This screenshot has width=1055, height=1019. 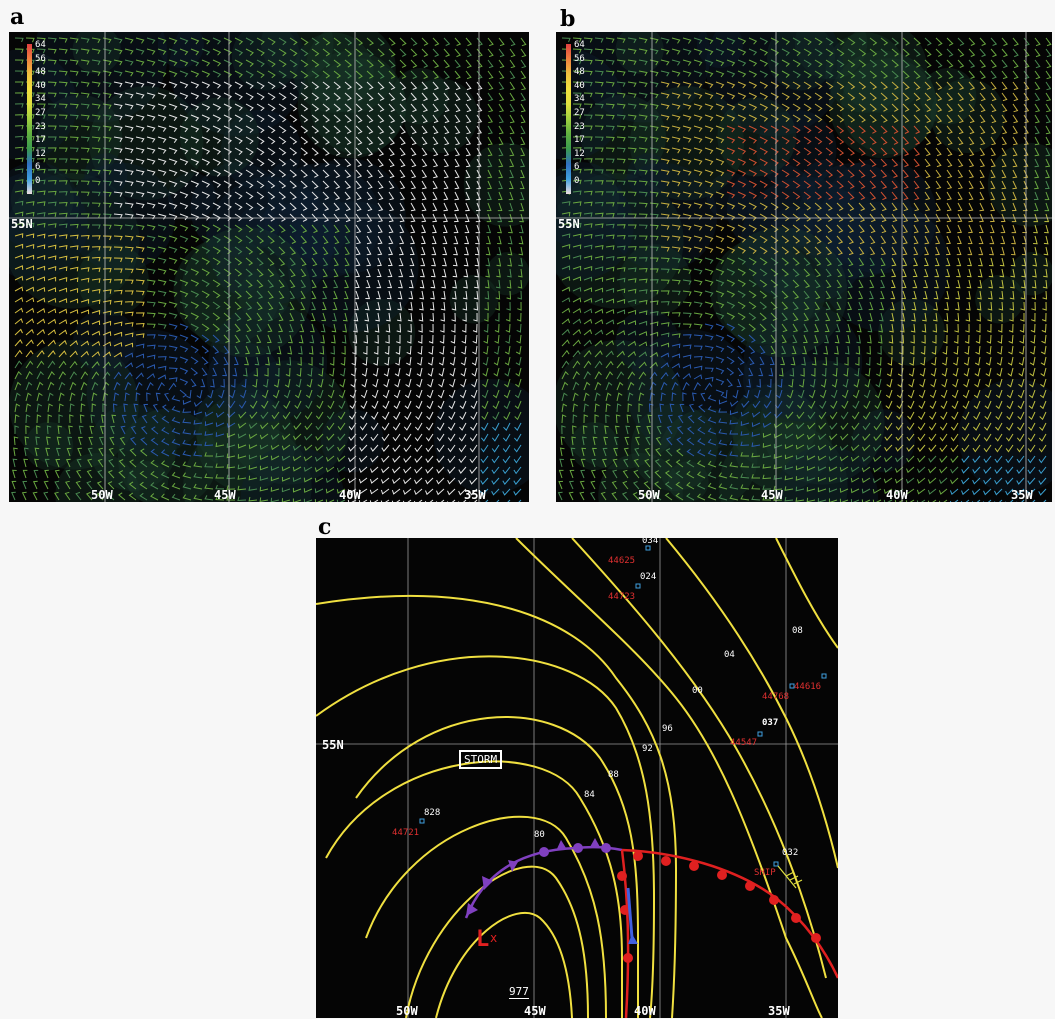 I want to click on obs-value-032: 032, so click(x=790, y=853).